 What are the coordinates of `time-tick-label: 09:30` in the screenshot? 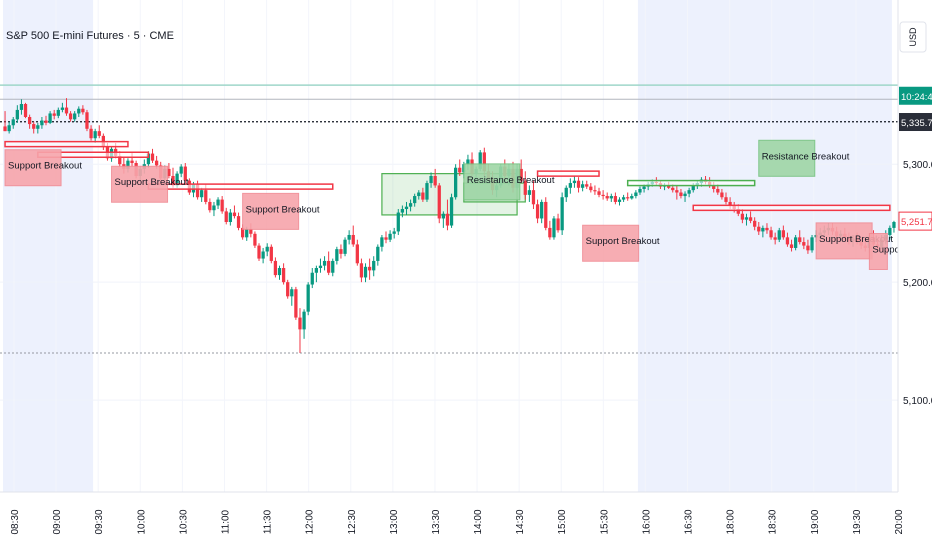 It's located at (99, 521).